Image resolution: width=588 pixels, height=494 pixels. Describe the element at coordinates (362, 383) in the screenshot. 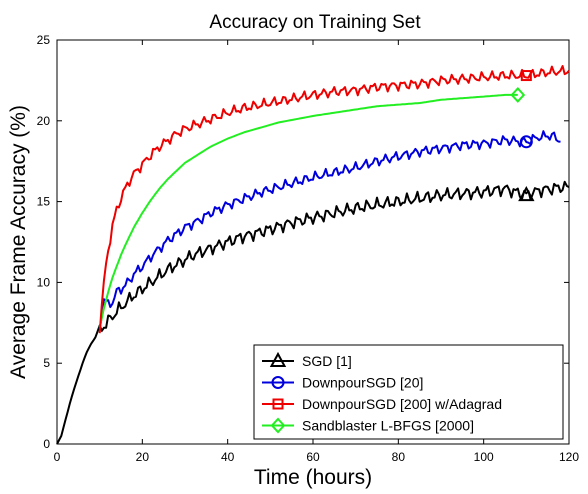

I see `legend-label: DownpourSGD [20]` at that location.